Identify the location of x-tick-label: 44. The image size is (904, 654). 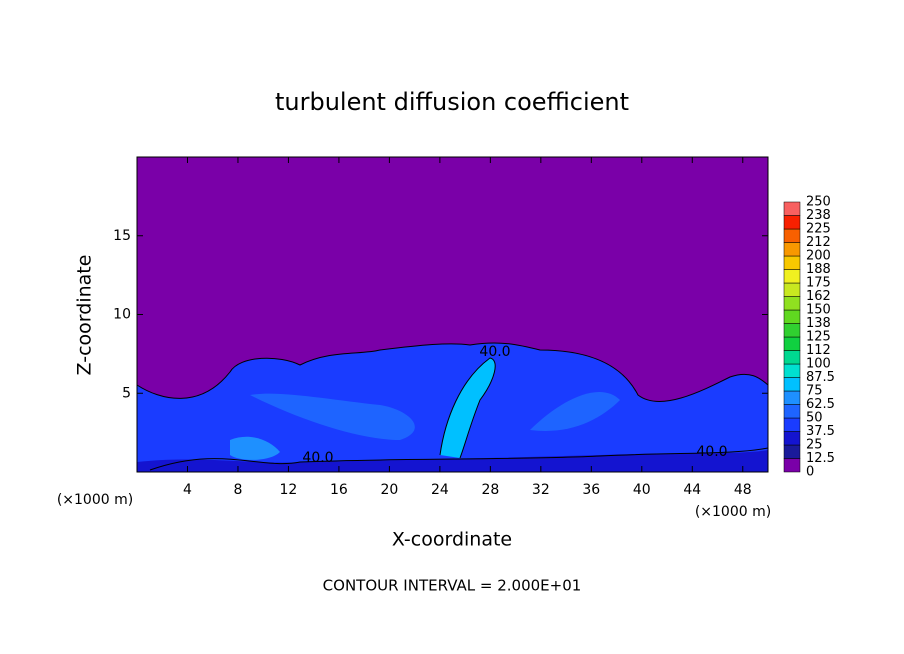
(692, 490).